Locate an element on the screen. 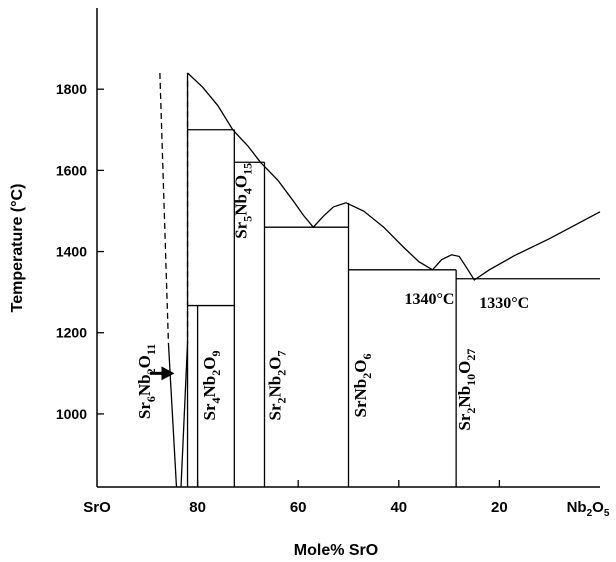 This screenshot has height=562, width=616. y-tick-label-1000: 1000 is located at coordinates (71, 414).